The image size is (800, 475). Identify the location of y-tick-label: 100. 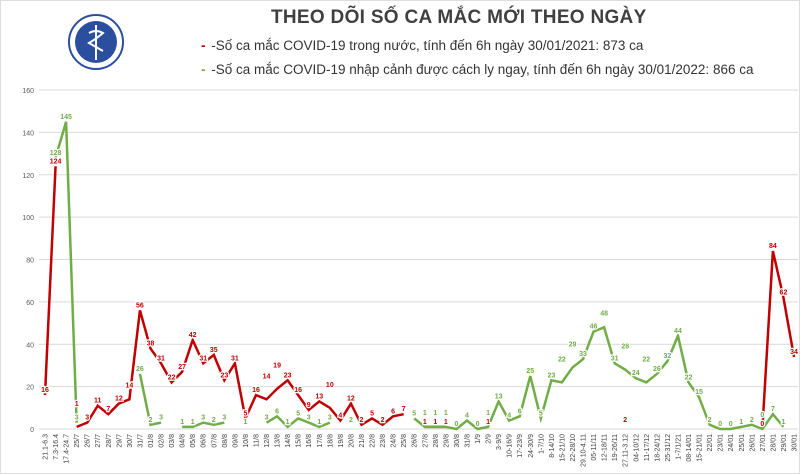
(28, 218).